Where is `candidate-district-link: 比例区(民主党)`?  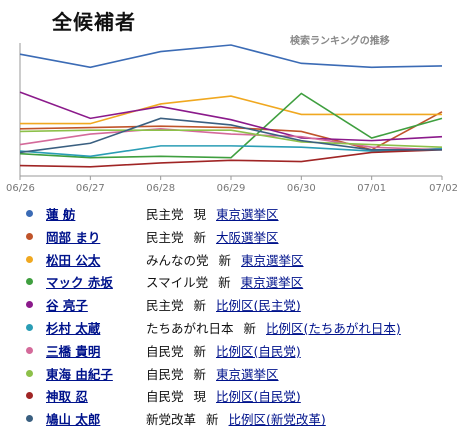
candidate-district-link: 比例区(民主党) is located at coordinates (258, 306).